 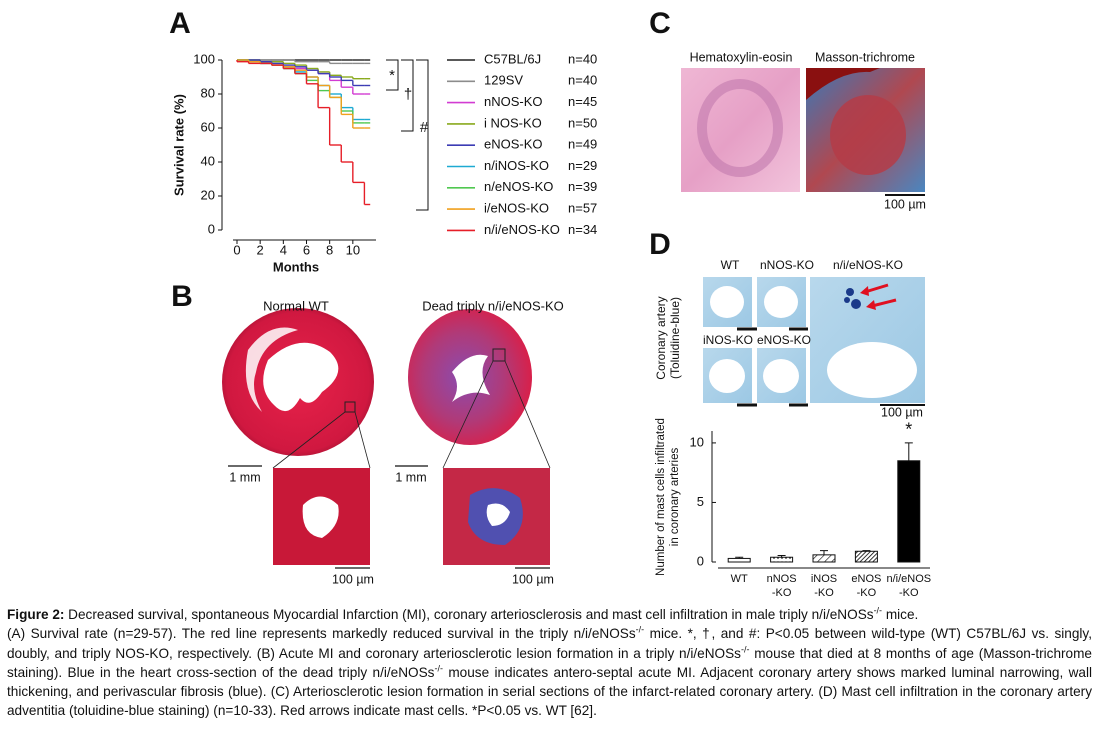 I want to click on caption-text: mice., so click(x=900, y=614).